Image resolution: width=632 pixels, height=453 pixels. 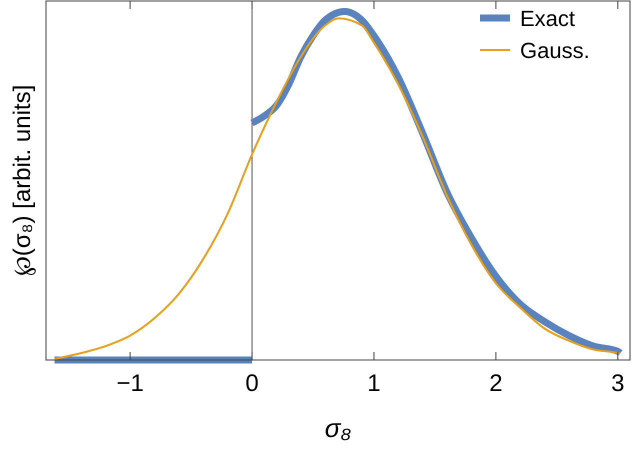 I want to click on y-axis-title: ℘(σ₈) [arbit. units], so click(x=22, y=180).